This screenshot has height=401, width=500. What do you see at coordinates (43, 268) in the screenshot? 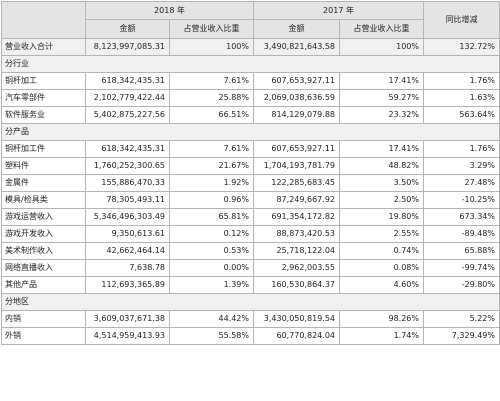
I see `row-label-cell: 网络直播收入` at bounding box center [43, 268].